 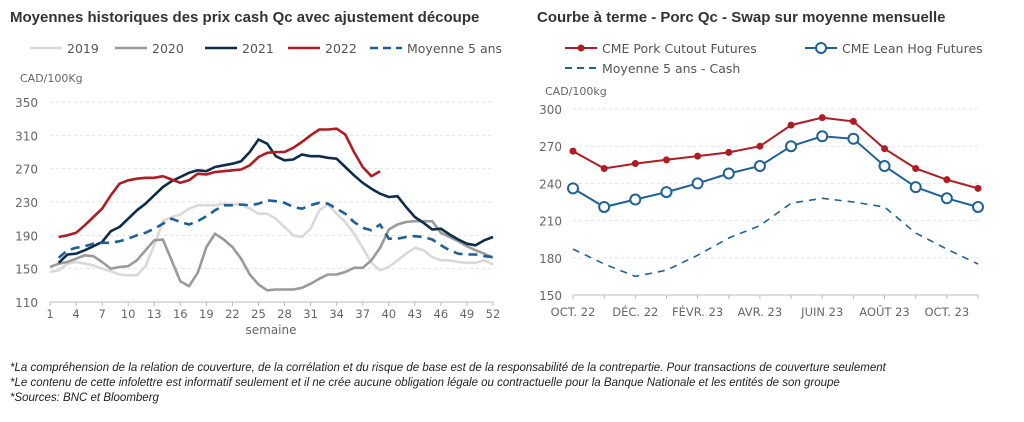 What do you see at coordinates (232, 314) in the screenshot?
I see `x-tick-label: 22` at bounding box center [232, 314].